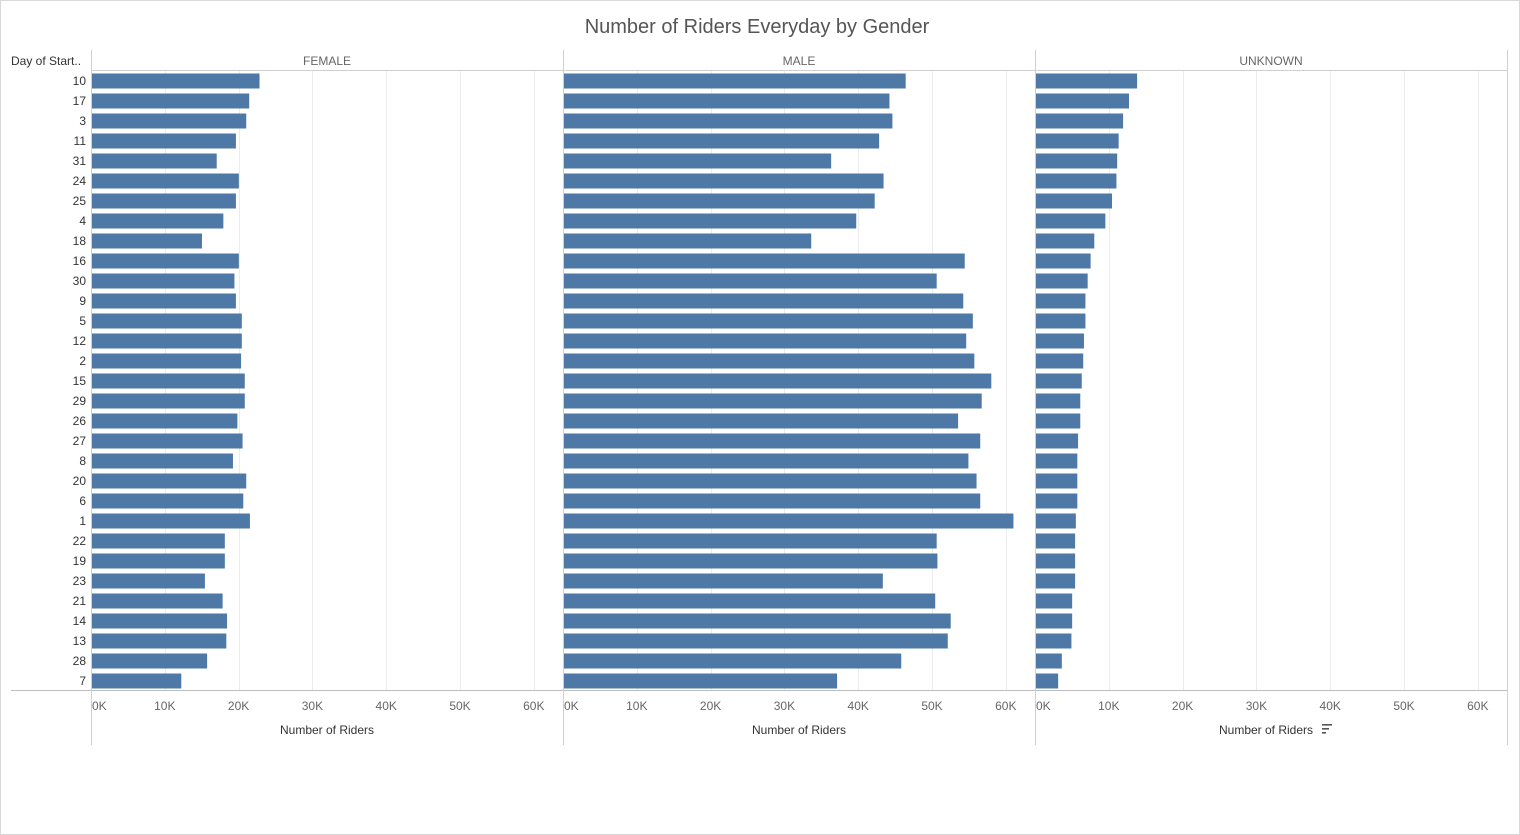 This screenshot has width=1520, height=835. I want to click on panel-header-unknown: UNKNOWN, so click(1270, 61).